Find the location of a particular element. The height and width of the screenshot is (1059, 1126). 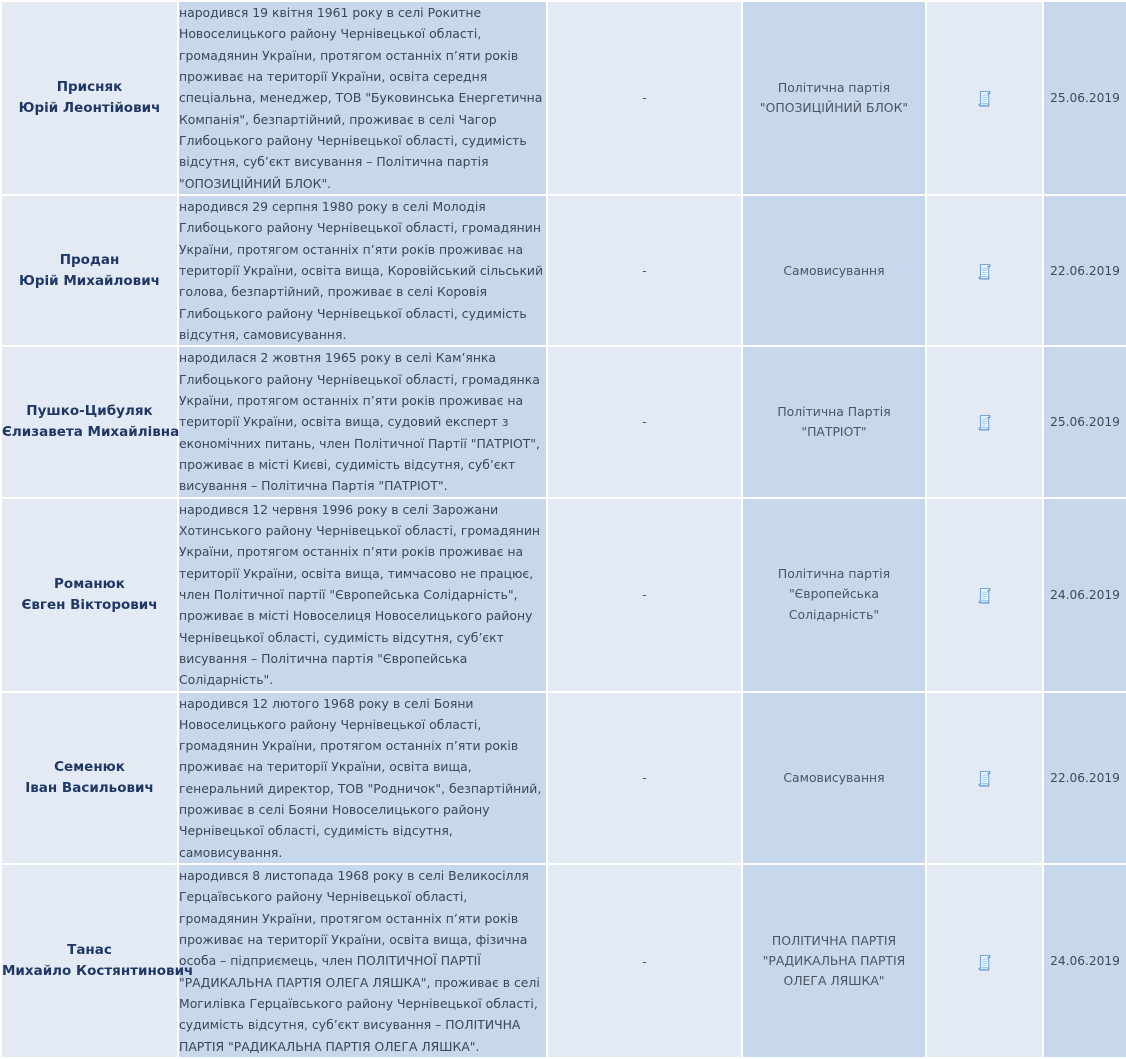

candidate-given-name: Юрій Леонтійович is located at coordinates (89, 107).